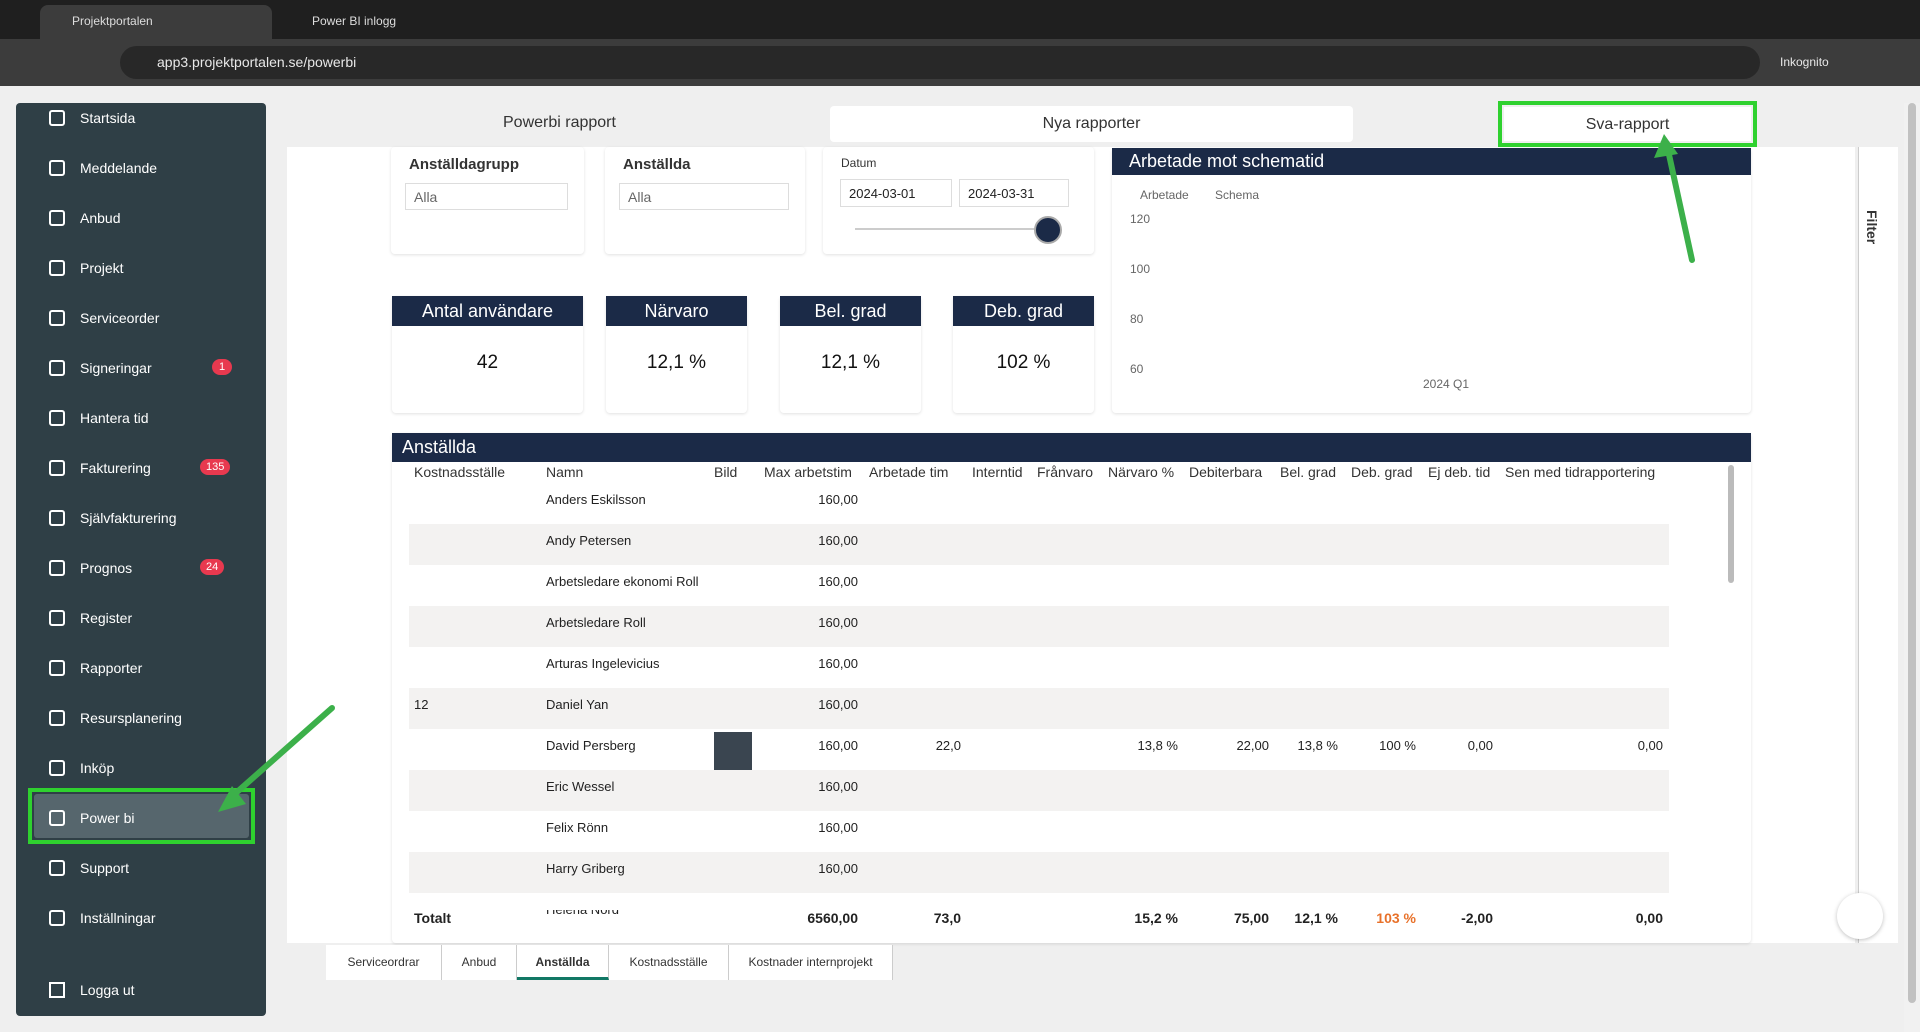  I want to click on column-header: Deb. grad, so click(1382, 472).